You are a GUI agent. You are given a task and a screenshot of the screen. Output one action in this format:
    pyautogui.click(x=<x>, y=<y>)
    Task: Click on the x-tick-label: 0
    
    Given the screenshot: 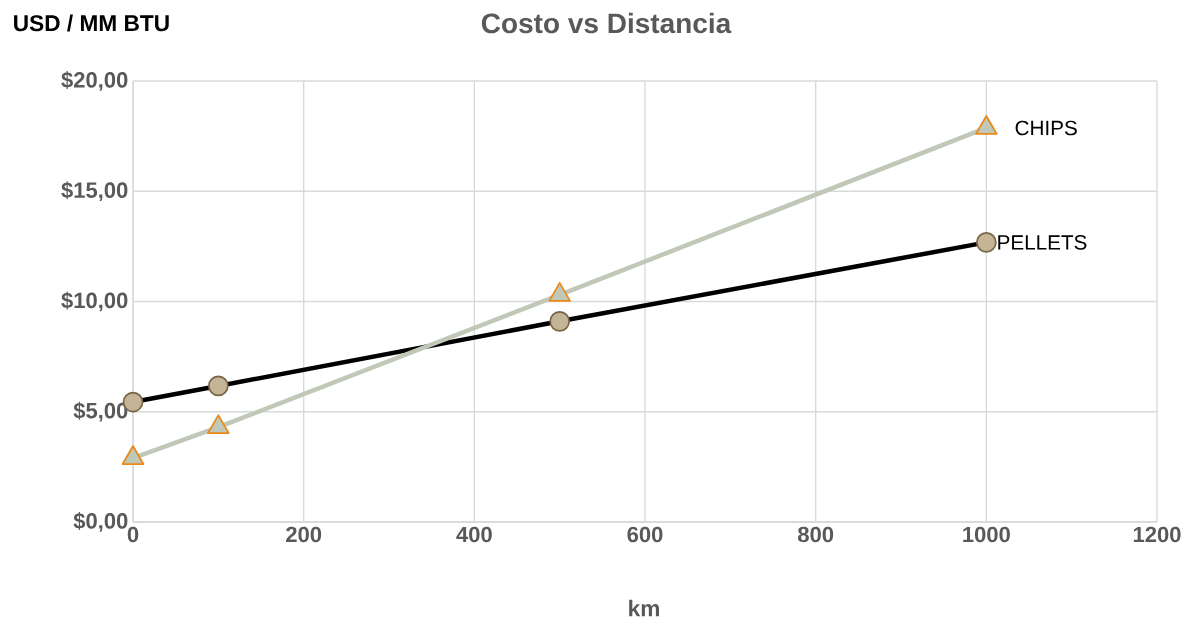 What is the action you would take?
    pyautogui.click(x=133, y=534)
    